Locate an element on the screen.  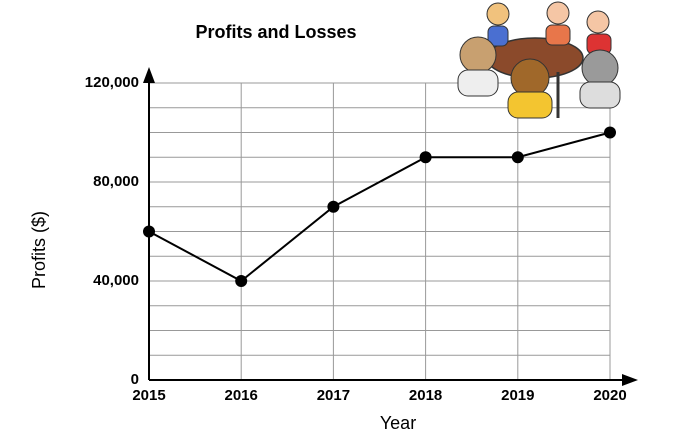
x-tick-label: 2015 is located at coordinates (148, 395).